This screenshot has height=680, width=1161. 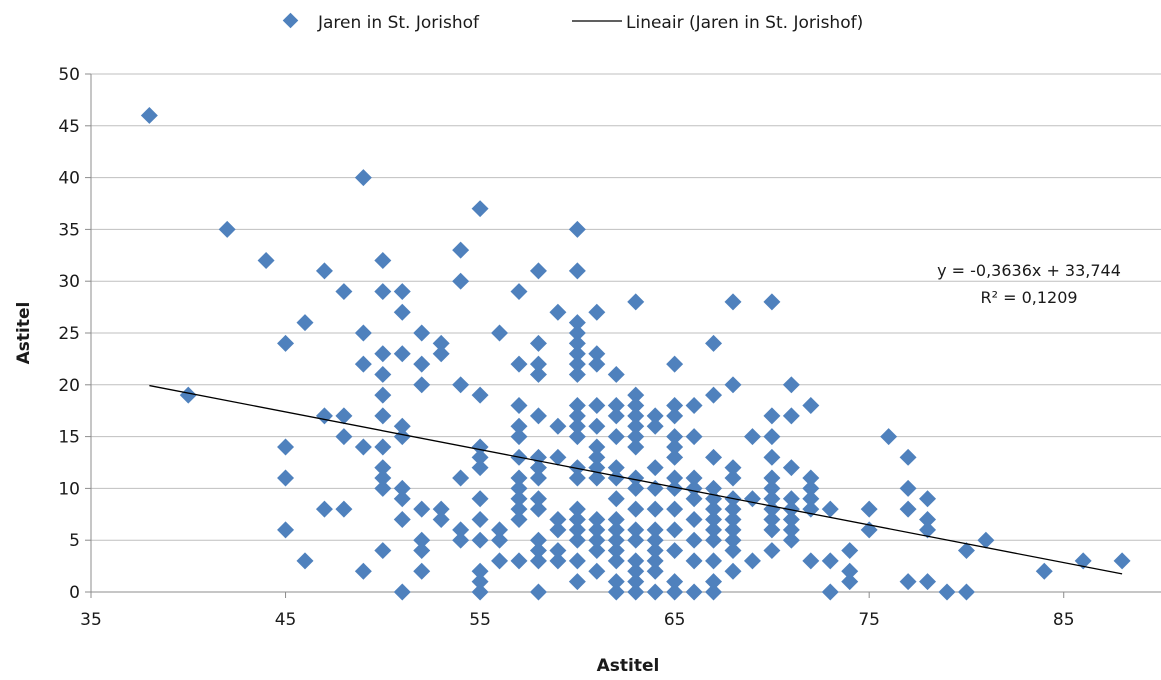 I want to click on x-tick-labels: 35 45 55 65 75 85, so click(x=577, y=620).